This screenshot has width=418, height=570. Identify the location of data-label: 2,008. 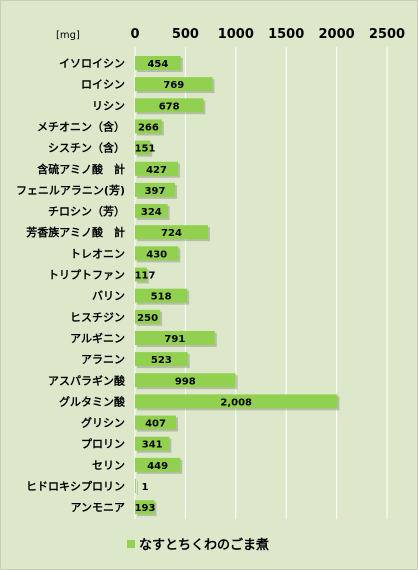
(236, 402).